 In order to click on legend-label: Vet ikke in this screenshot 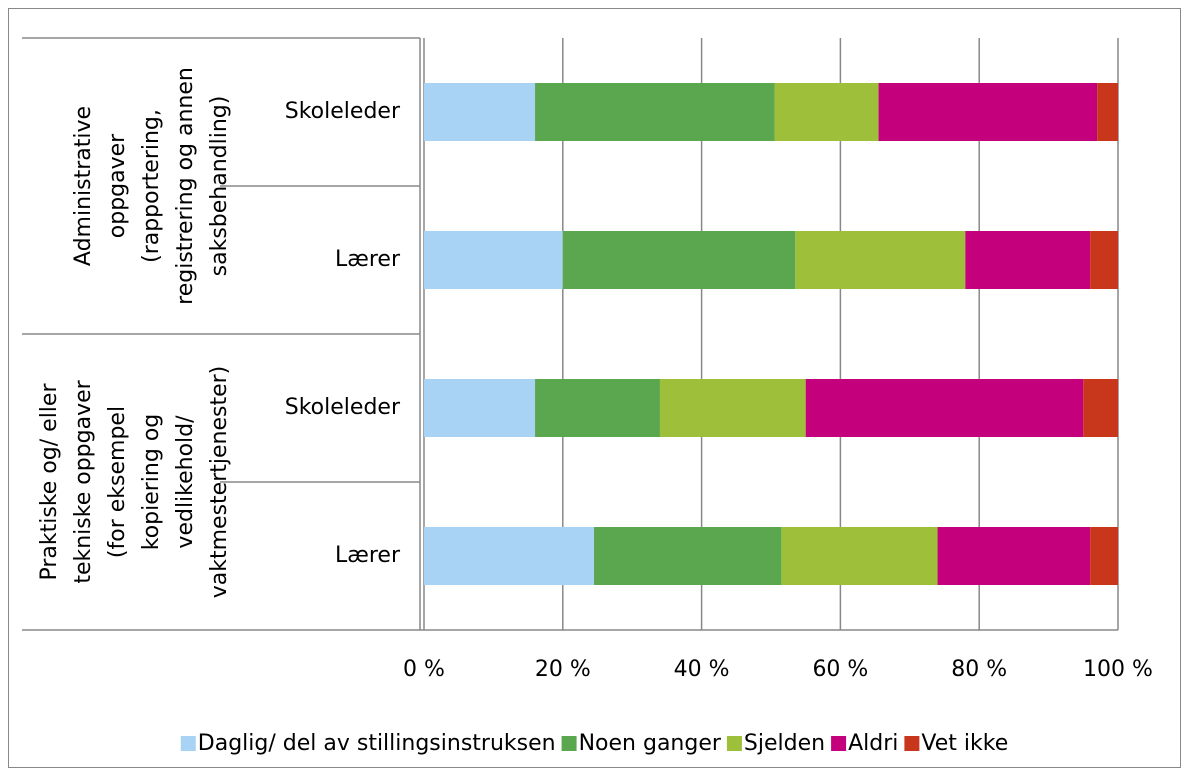, I will do `click(964, 743)`.